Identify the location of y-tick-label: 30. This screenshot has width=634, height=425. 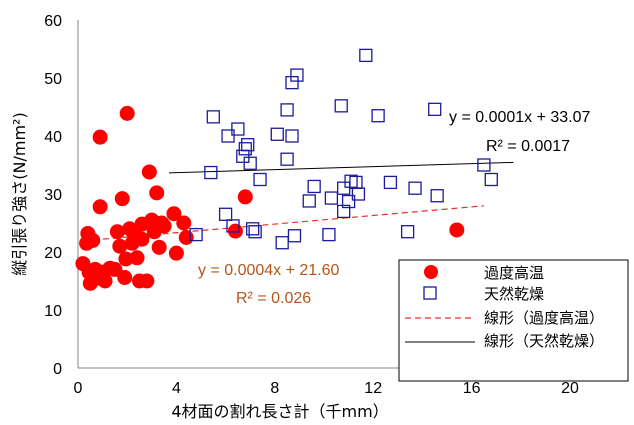
(53, 195).